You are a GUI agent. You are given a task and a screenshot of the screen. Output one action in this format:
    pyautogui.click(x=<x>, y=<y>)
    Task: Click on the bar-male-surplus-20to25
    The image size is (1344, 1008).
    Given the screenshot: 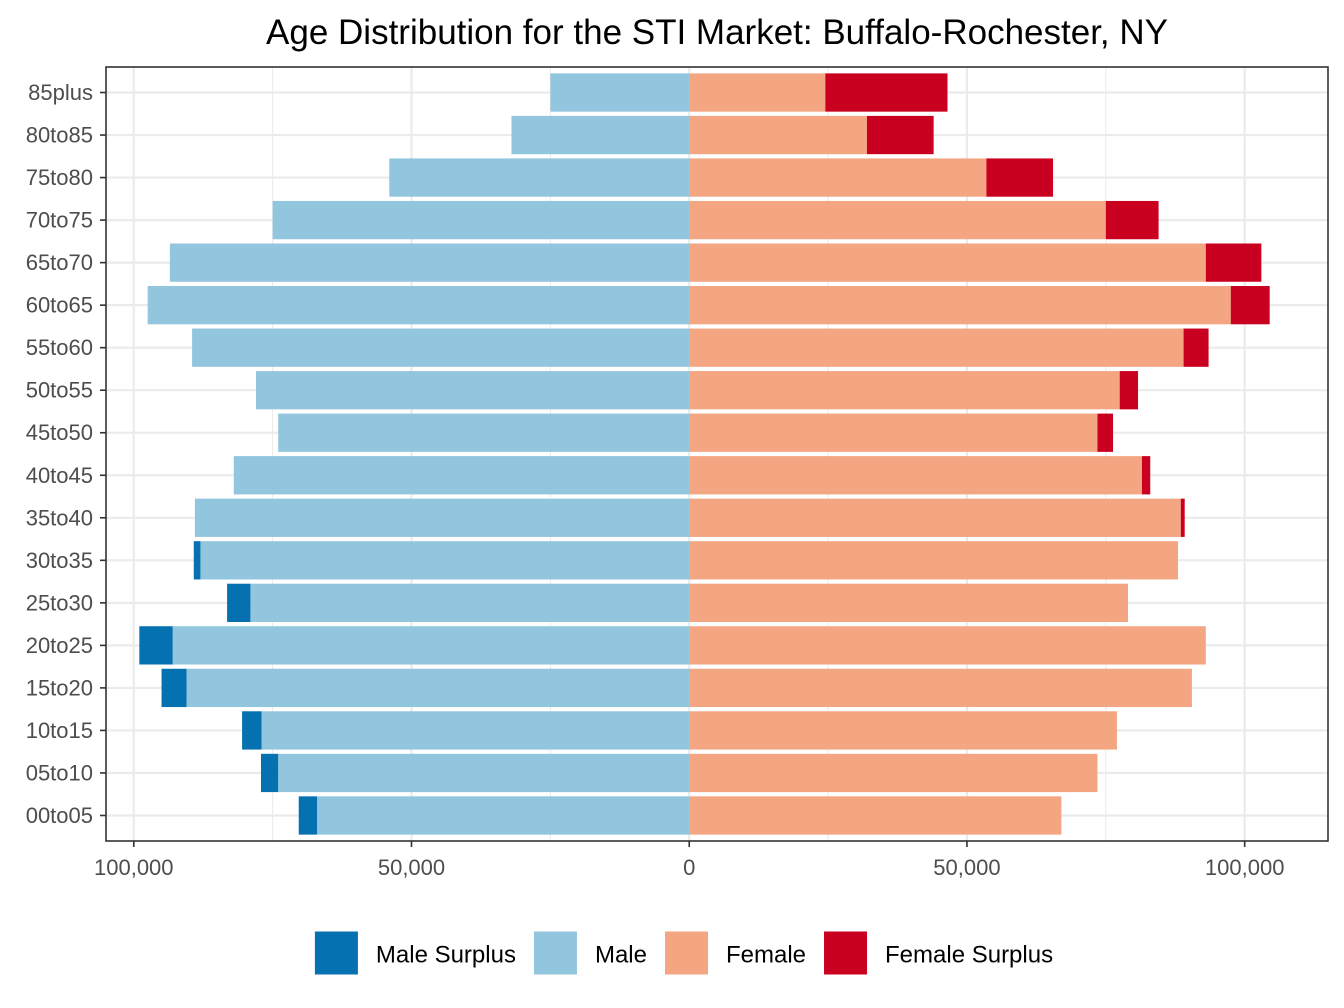 What is the action you would take?
    pyautogui.click(x=156, y=645)
    